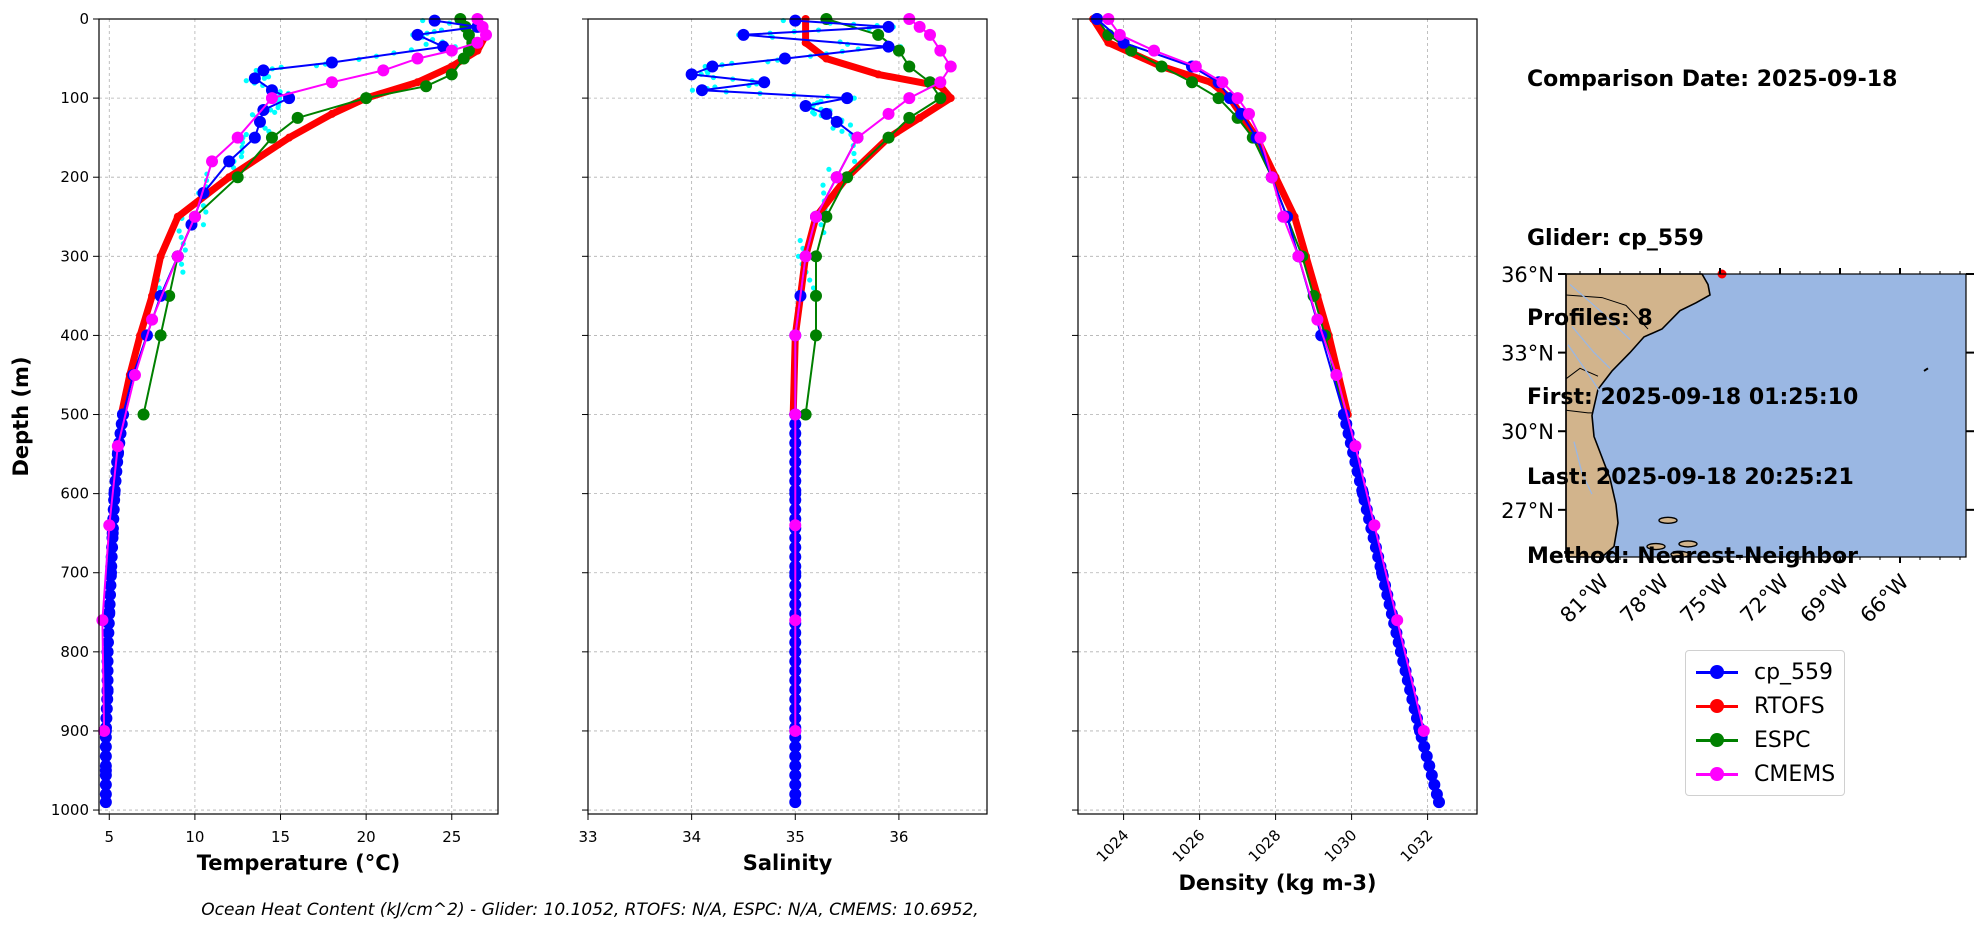 The height and width of the screenshot is (934, 1978). Describe the element at coordinates (1765, 723) in the screenshot. I see `legend: cp_559 RTOFS ESPC CMEMS` at that location.